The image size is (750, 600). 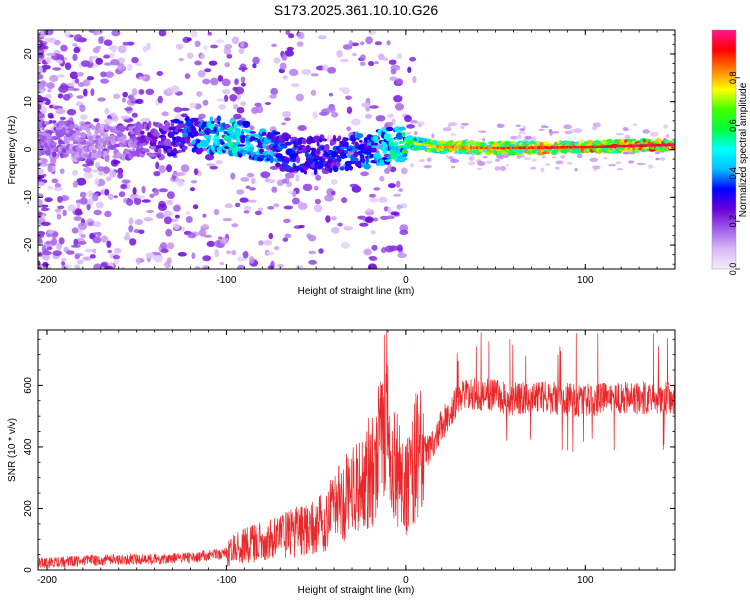 What do you see at coordinates (356, 590) in the screenshot?
I see `snr-x-axis-label: Height of straight line (km)` at bounding box center [356, 590].